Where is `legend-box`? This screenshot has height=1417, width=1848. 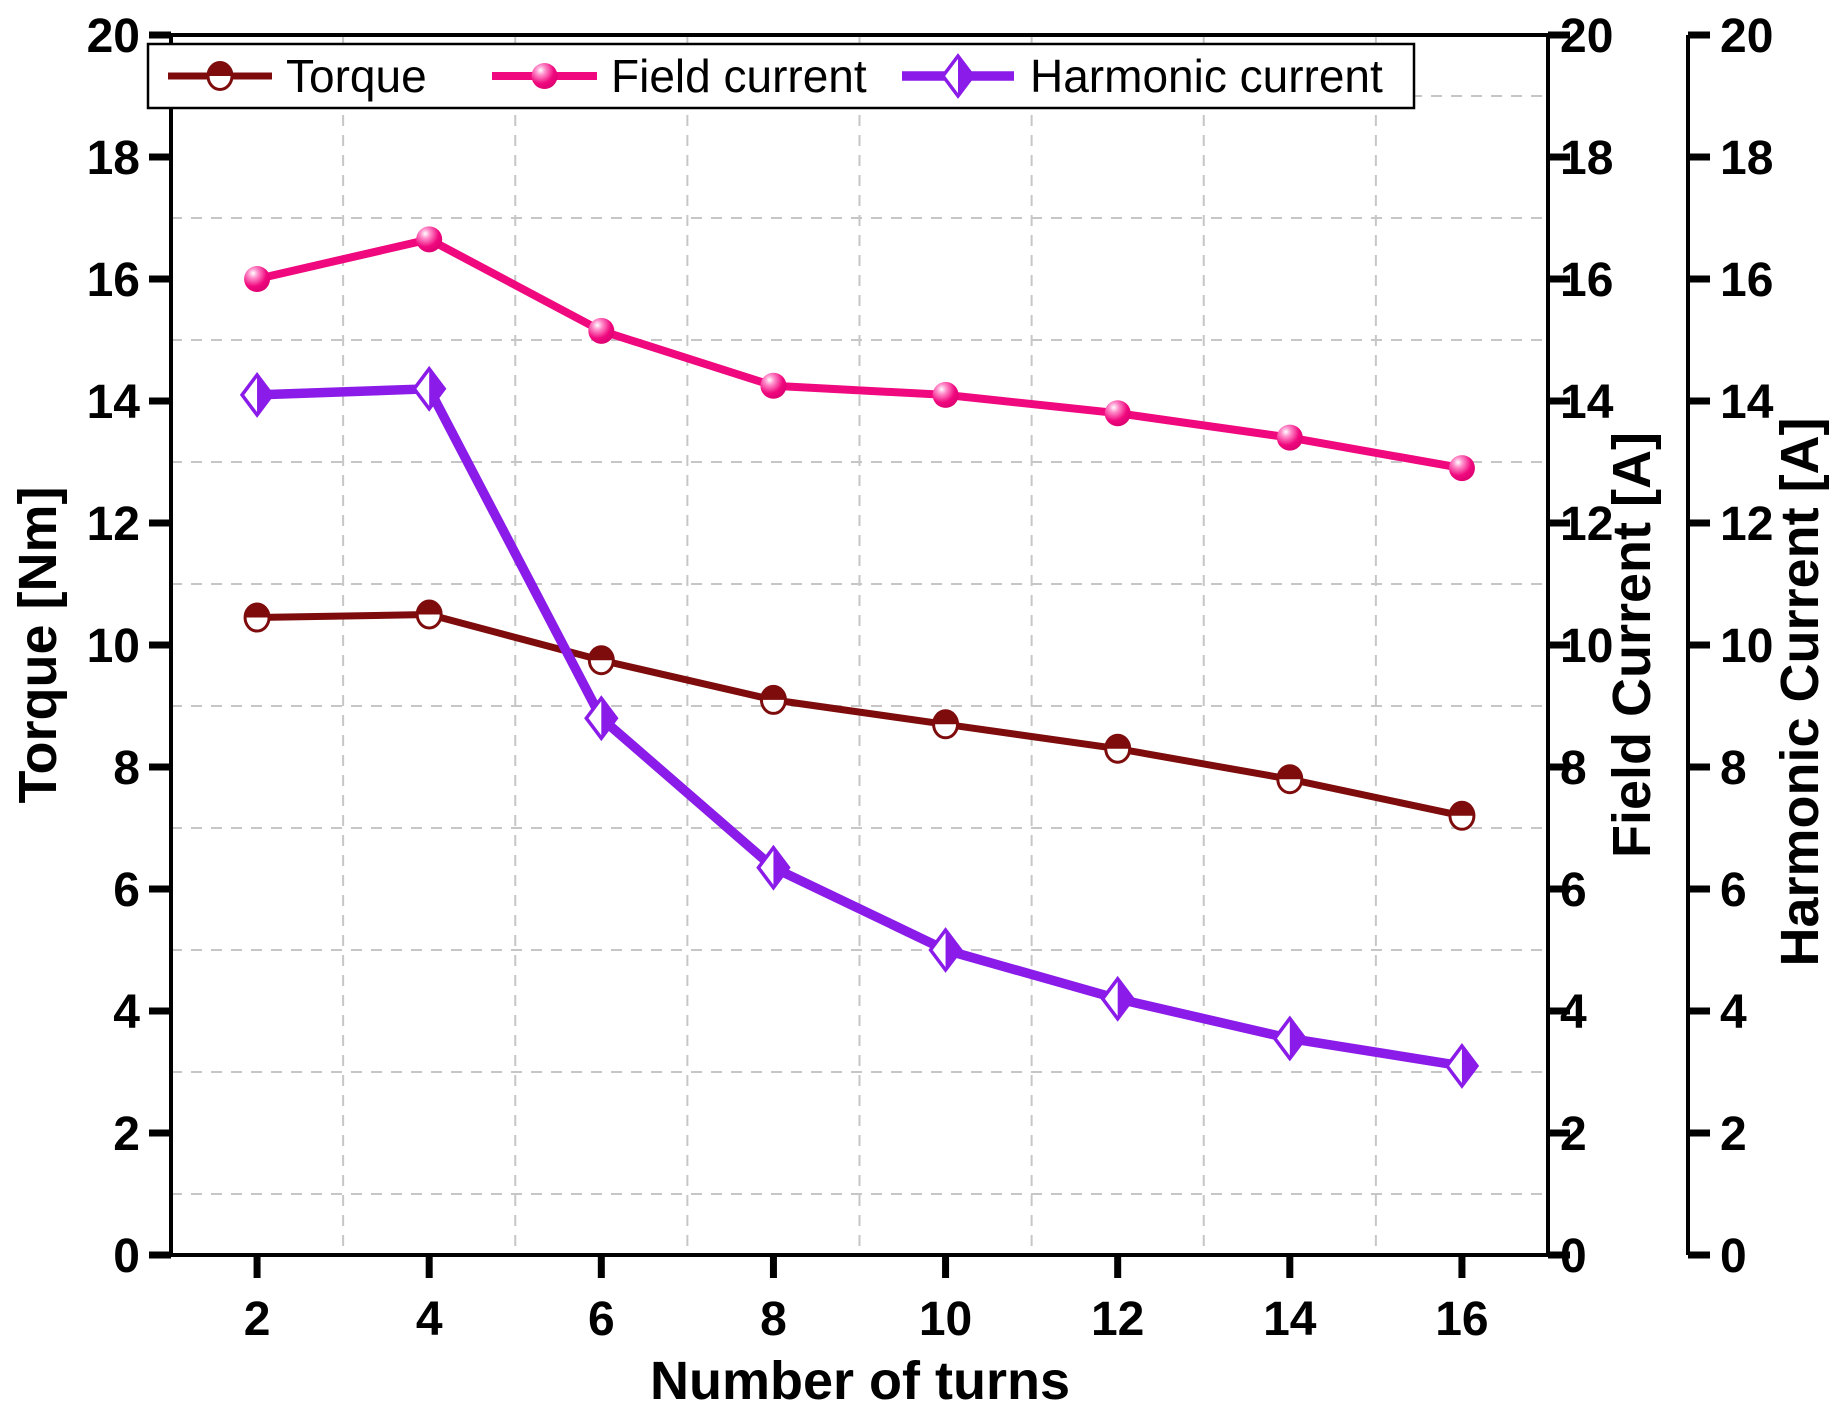
legend-box is located at coordinates (781, 76).